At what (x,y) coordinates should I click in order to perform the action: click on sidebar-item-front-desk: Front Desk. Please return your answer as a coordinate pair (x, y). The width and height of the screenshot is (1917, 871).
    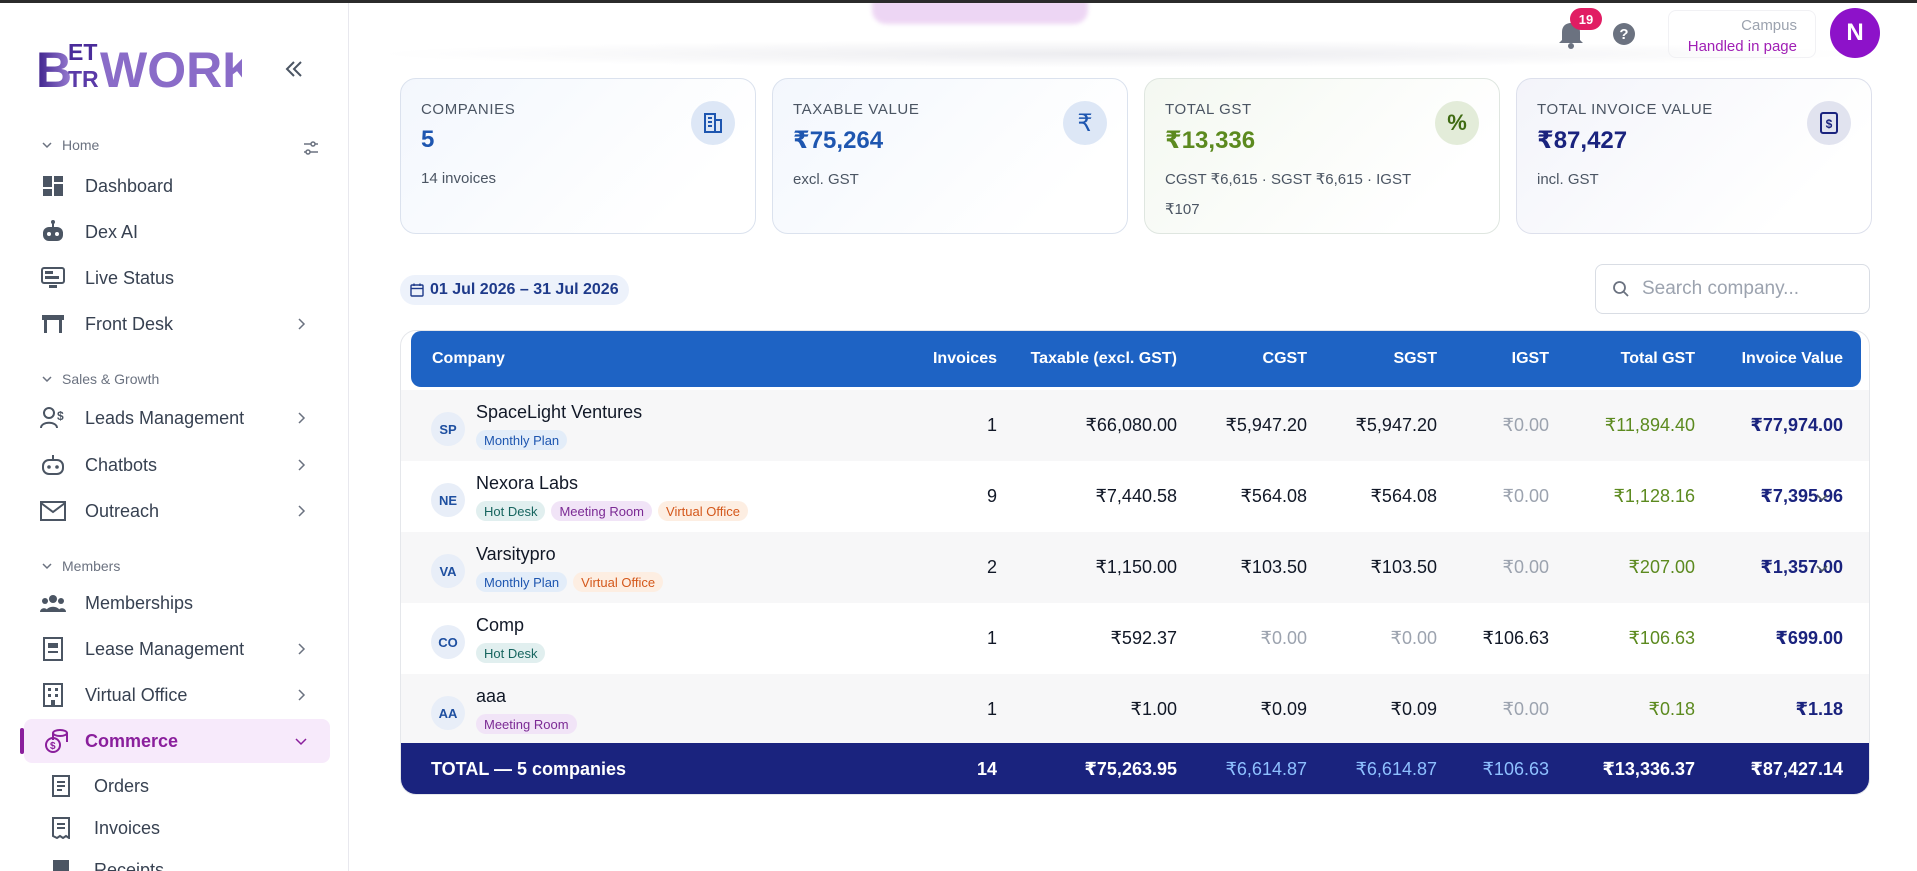
    Looking at the image, I should click on (175, 324).